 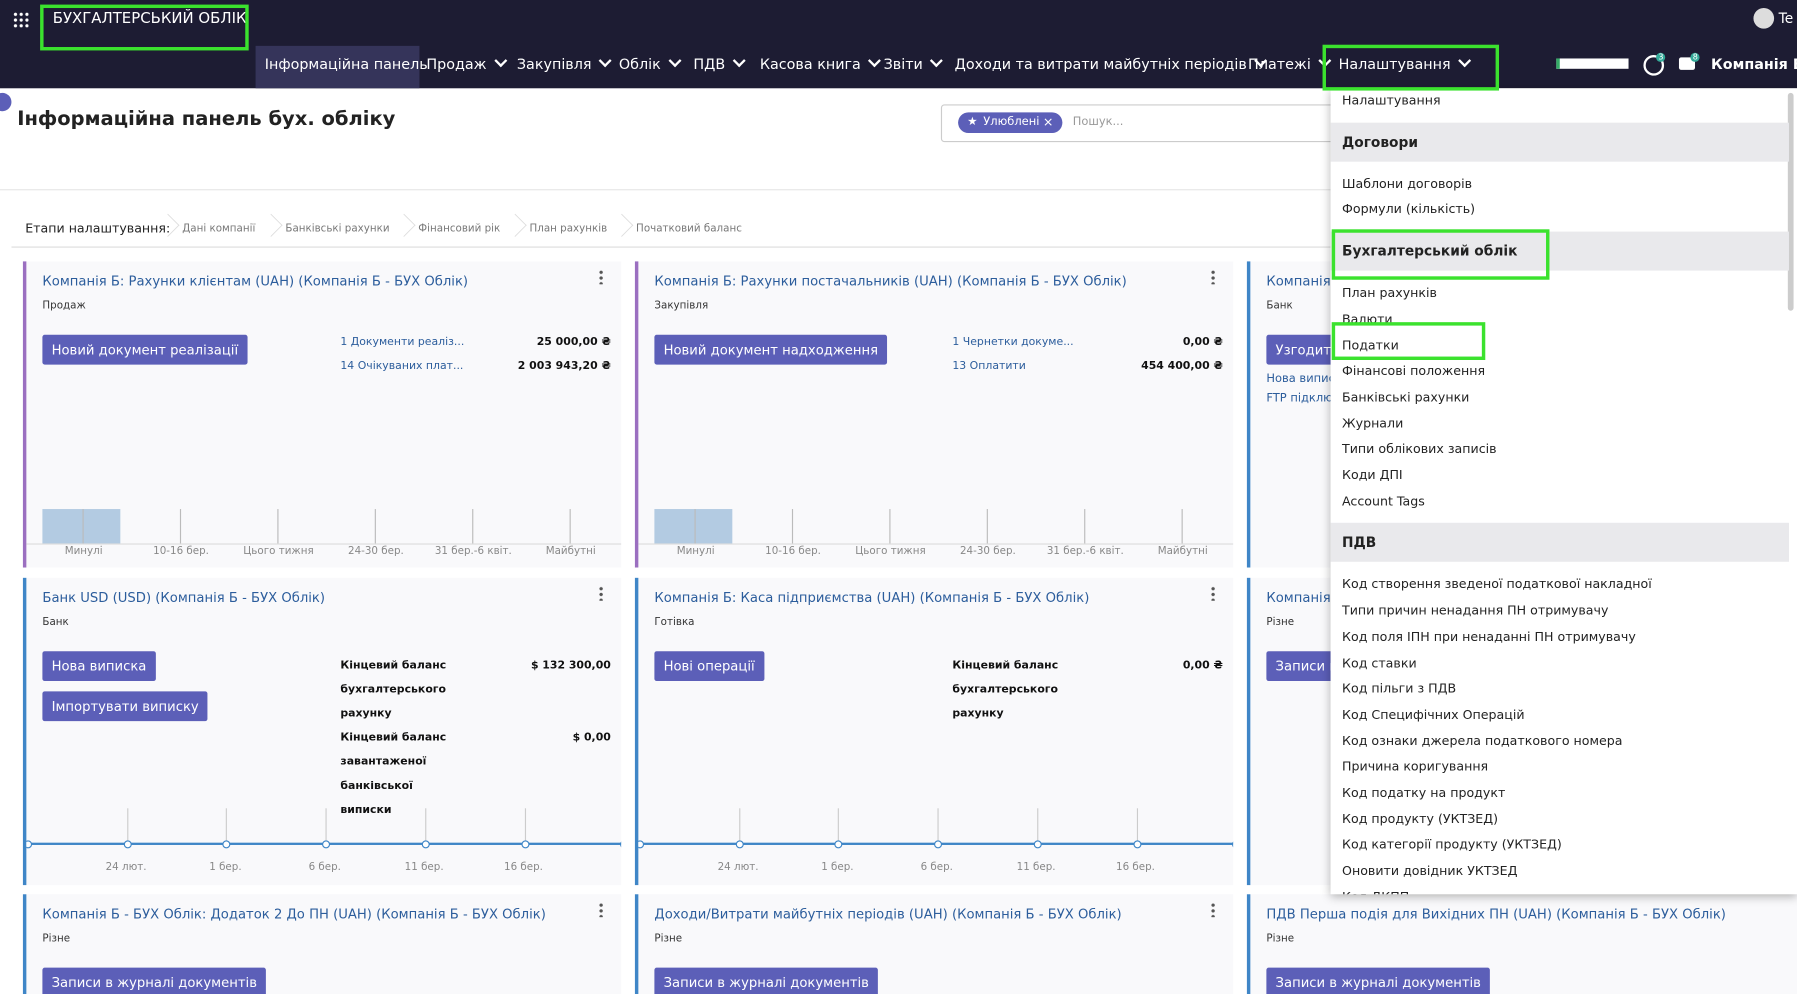 What do you see at coordinates (1430, 871) in the screenshot?
I see `dropdown-item: Оновити довідник УКТЗЕД` at bounding box center [1430, 871].